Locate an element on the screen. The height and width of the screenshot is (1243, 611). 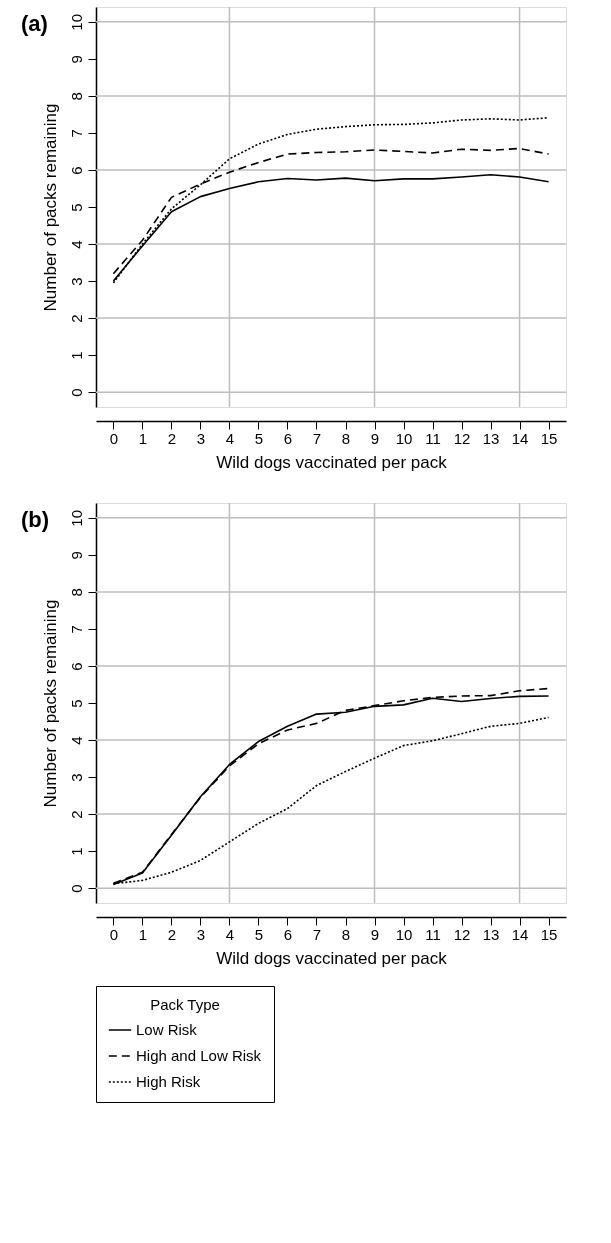
legend-label: Low Risk is located at coordinates (167, 1029).